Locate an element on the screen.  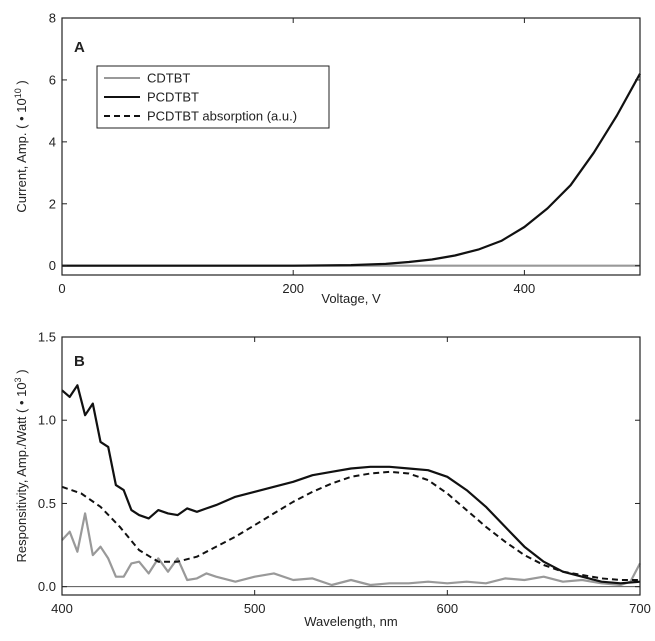
x-tick-label: 500 is located at coordinates (255, 608).